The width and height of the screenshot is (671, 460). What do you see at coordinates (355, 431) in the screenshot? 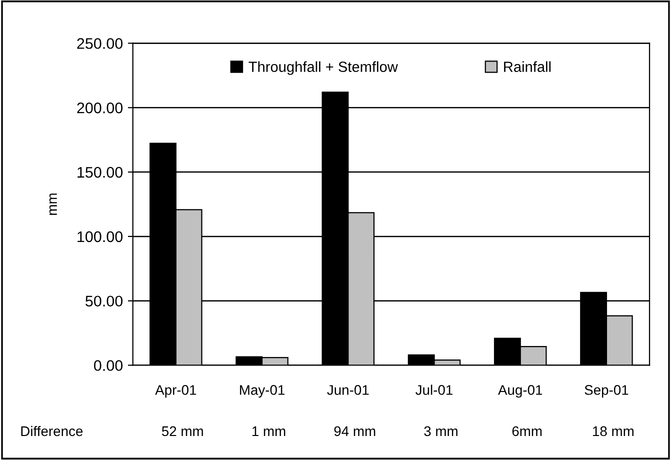
I see `text: 94 mm` at bounding box center [355, 431].